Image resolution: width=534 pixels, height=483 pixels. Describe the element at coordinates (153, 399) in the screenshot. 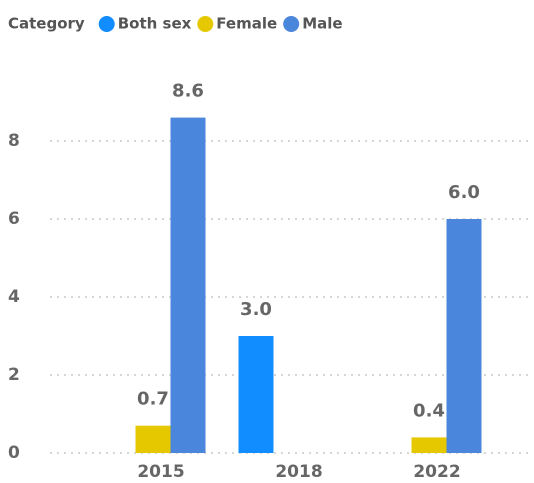

I see `value-label: 0.7` at that location.